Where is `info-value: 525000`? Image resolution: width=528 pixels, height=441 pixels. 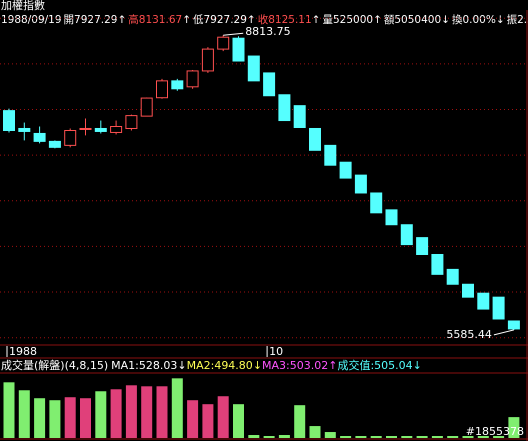
info-value: 525000 is located at coordinates (353, 20).